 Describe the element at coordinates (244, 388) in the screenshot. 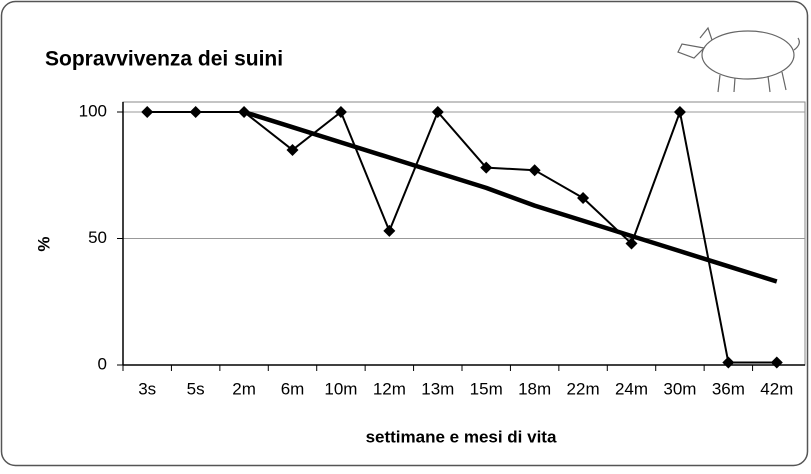

I see `x-tick-label: 2m` at that location.